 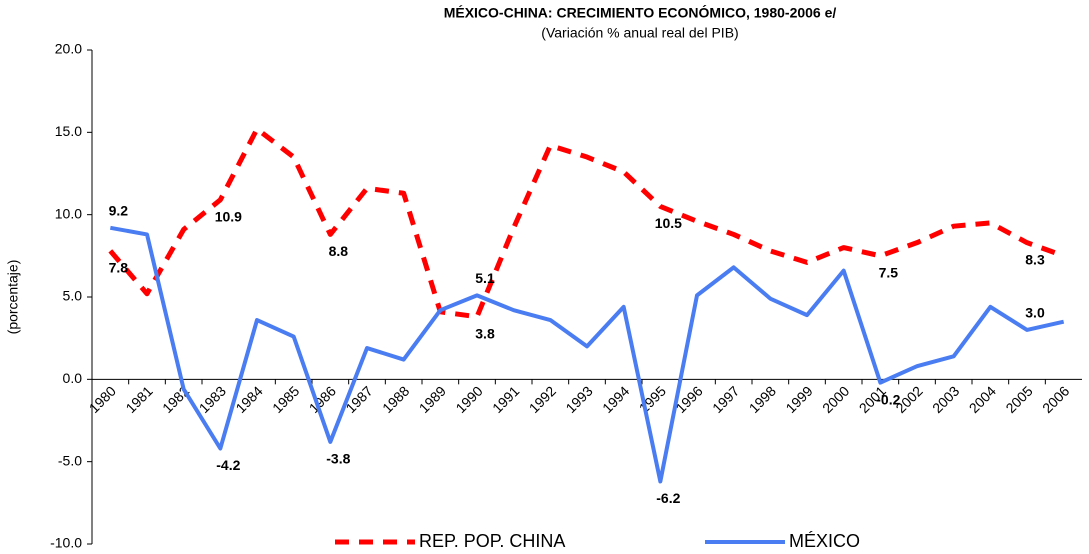 I want to click on legend-label: REP. POP. CHINA, so click(x=492, y=541).